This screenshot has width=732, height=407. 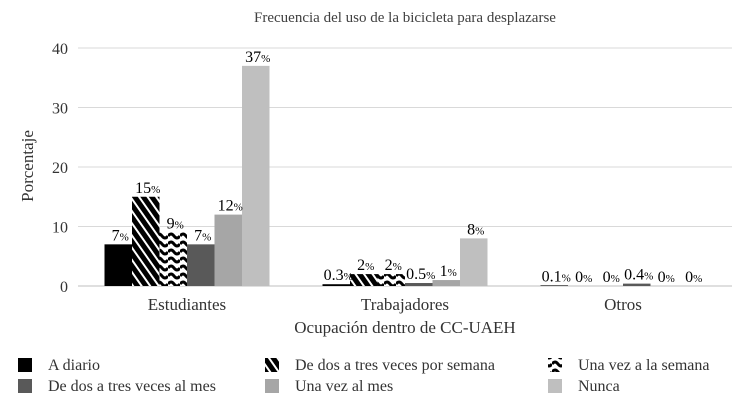 I want to click on legend-item: De dos a tres veces al mes, so click(x=117, y=386).